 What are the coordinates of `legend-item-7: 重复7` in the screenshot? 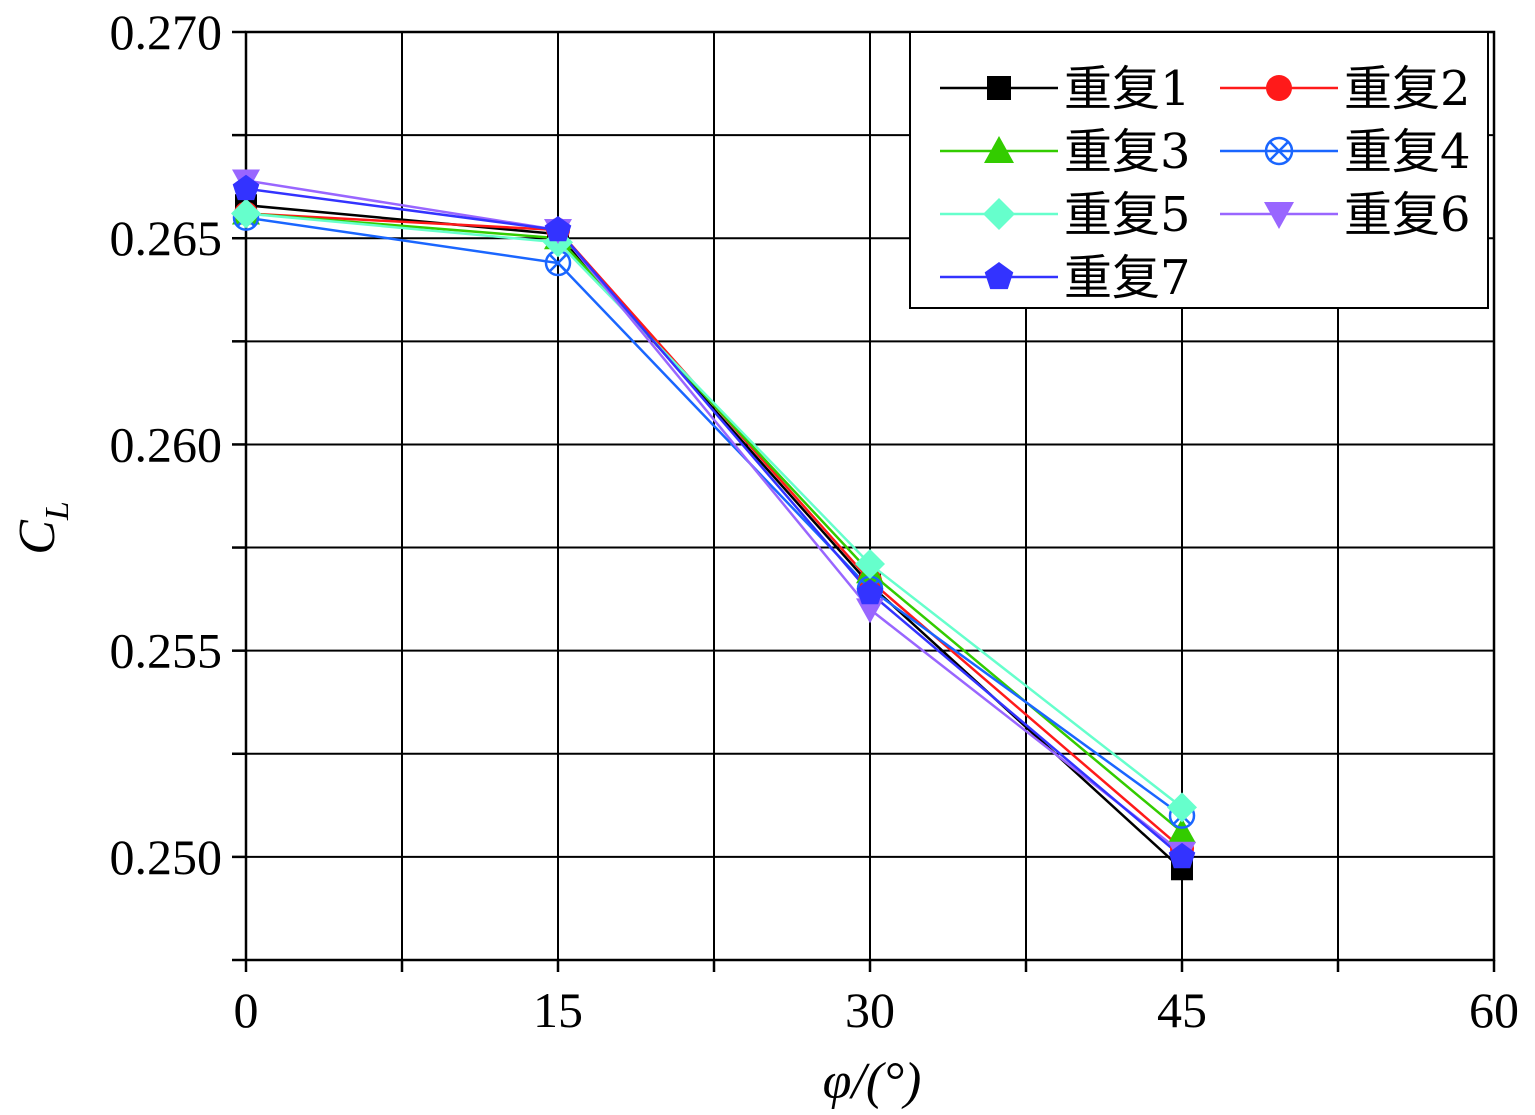 It's located at (1065, 278).